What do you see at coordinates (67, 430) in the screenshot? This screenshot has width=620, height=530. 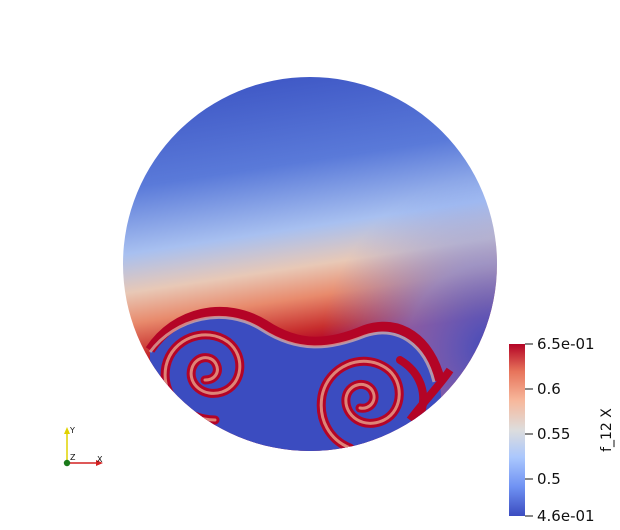 I see `y-axis-arrow` at bounding box center [67, 430].